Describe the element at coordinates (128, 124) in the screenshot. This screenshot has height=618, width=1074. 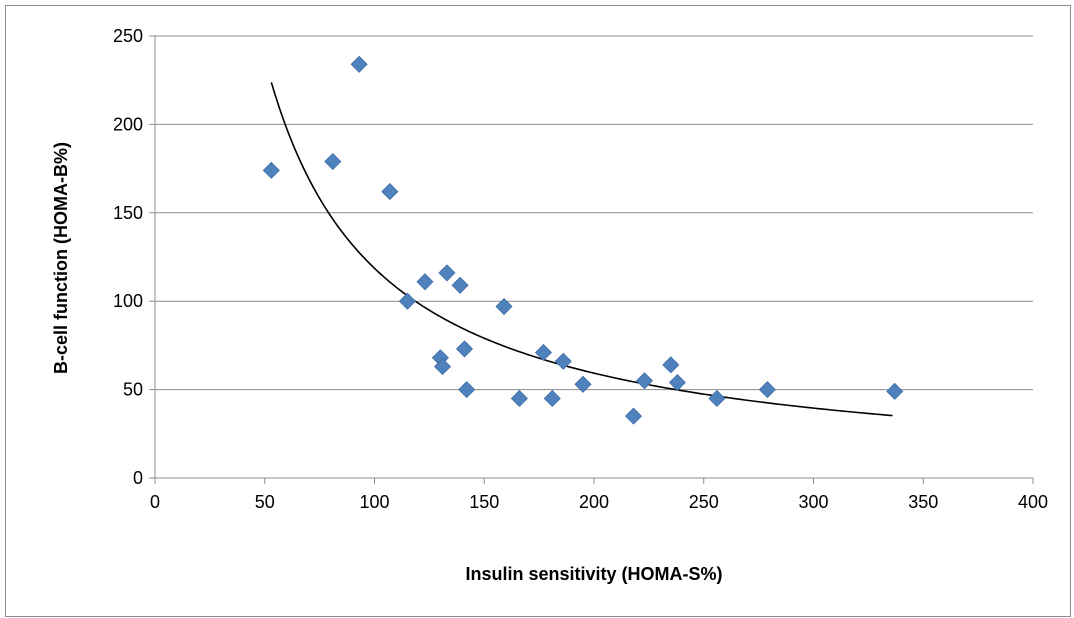
I see `y-tick-label-200: 200` at that location.